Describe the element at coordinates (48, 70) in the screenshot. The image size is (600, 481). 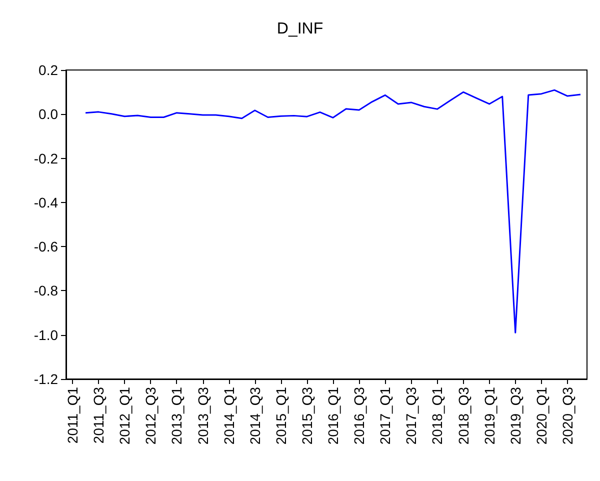
I see `y-tick-label: 0.2` at that location.